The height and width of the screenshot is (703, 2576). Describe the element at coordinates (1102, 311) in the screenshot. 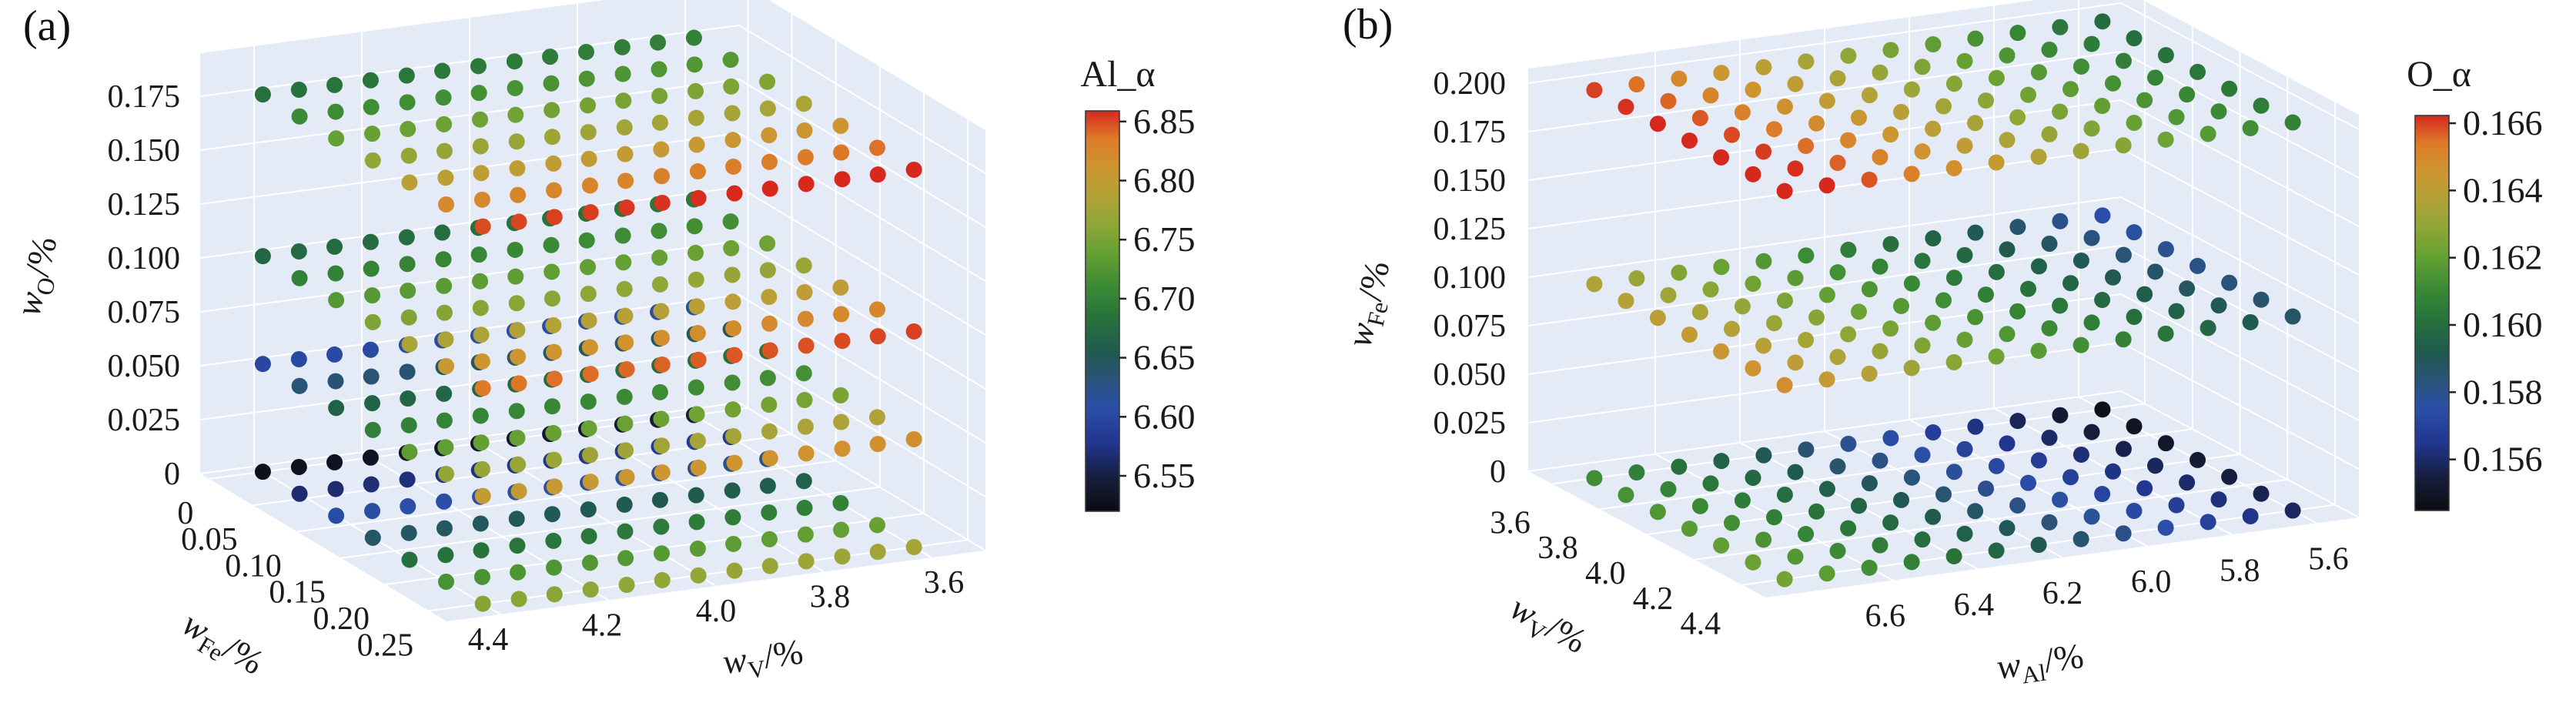

I see `colorbar-gradient` at that location.